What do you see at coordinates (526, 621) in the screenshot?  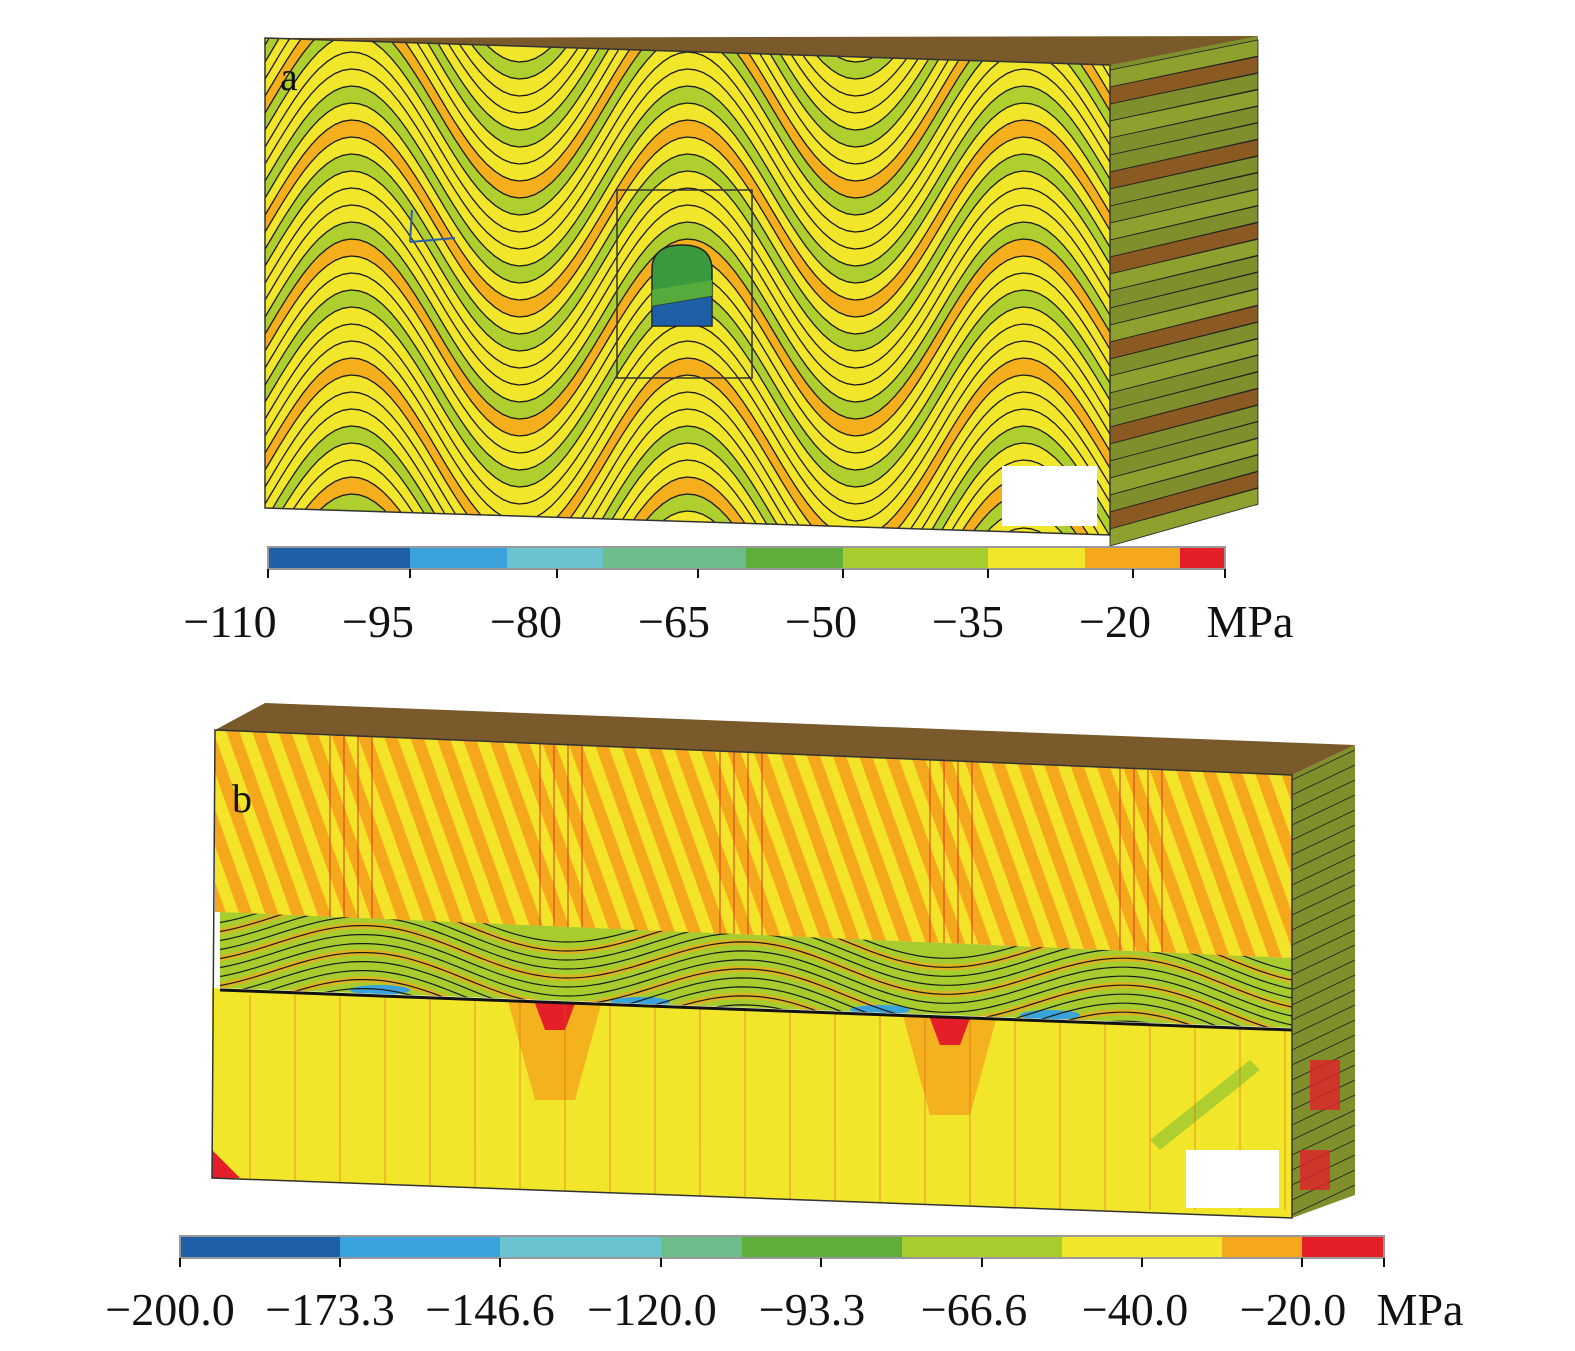 I see `tick-label-a-2: −80` at bounding box center [526, 621].